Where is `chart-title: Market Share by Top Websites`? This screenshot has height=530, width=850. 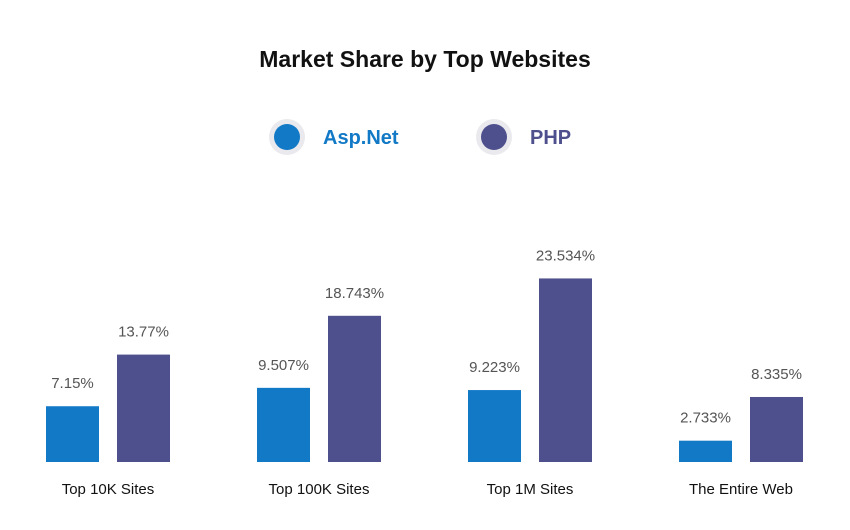 chart-title: Market Share by Top Websites is located at coordinates (424, 59).